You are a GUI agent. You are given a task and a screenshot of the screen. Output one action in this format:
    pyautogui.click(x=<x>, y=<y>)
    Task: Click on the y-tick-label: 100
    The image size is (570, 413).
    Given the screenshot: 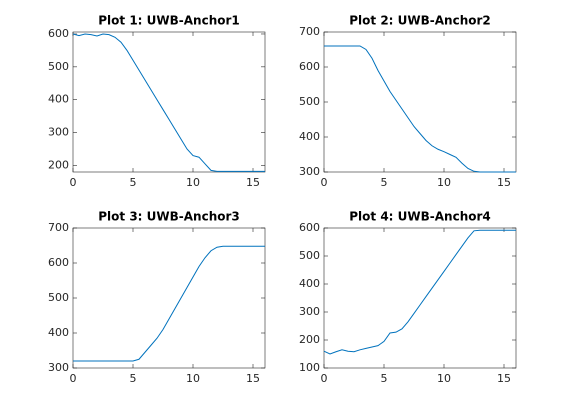 What is the action you would take?
    pyautogui.click(x=309, y=367)
    